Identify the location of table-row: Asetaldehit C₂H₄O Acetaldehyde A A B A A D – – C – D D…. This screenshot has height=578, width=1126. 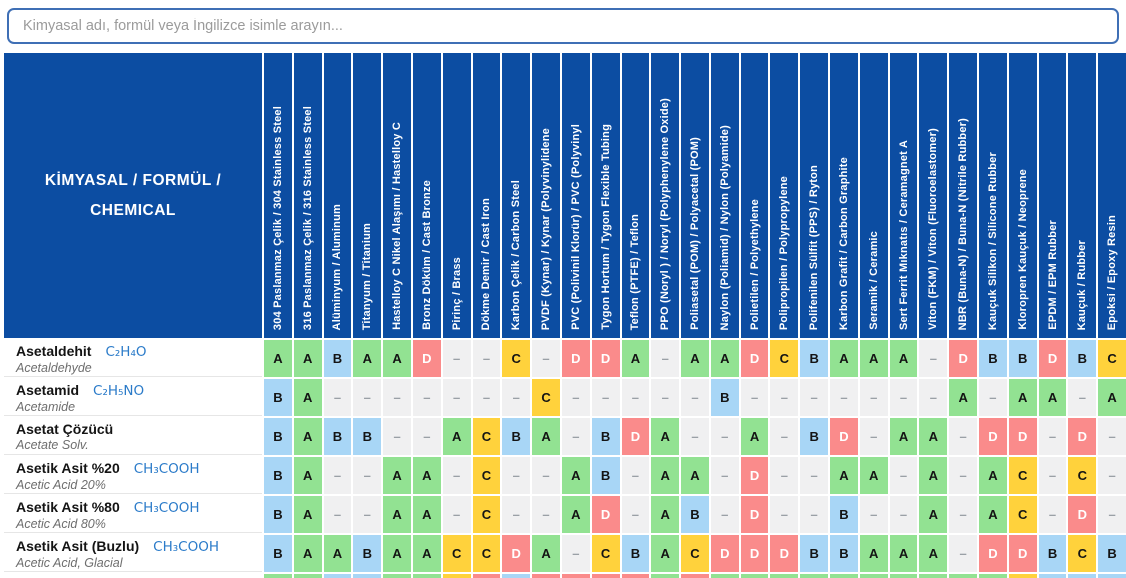
(565, 358).